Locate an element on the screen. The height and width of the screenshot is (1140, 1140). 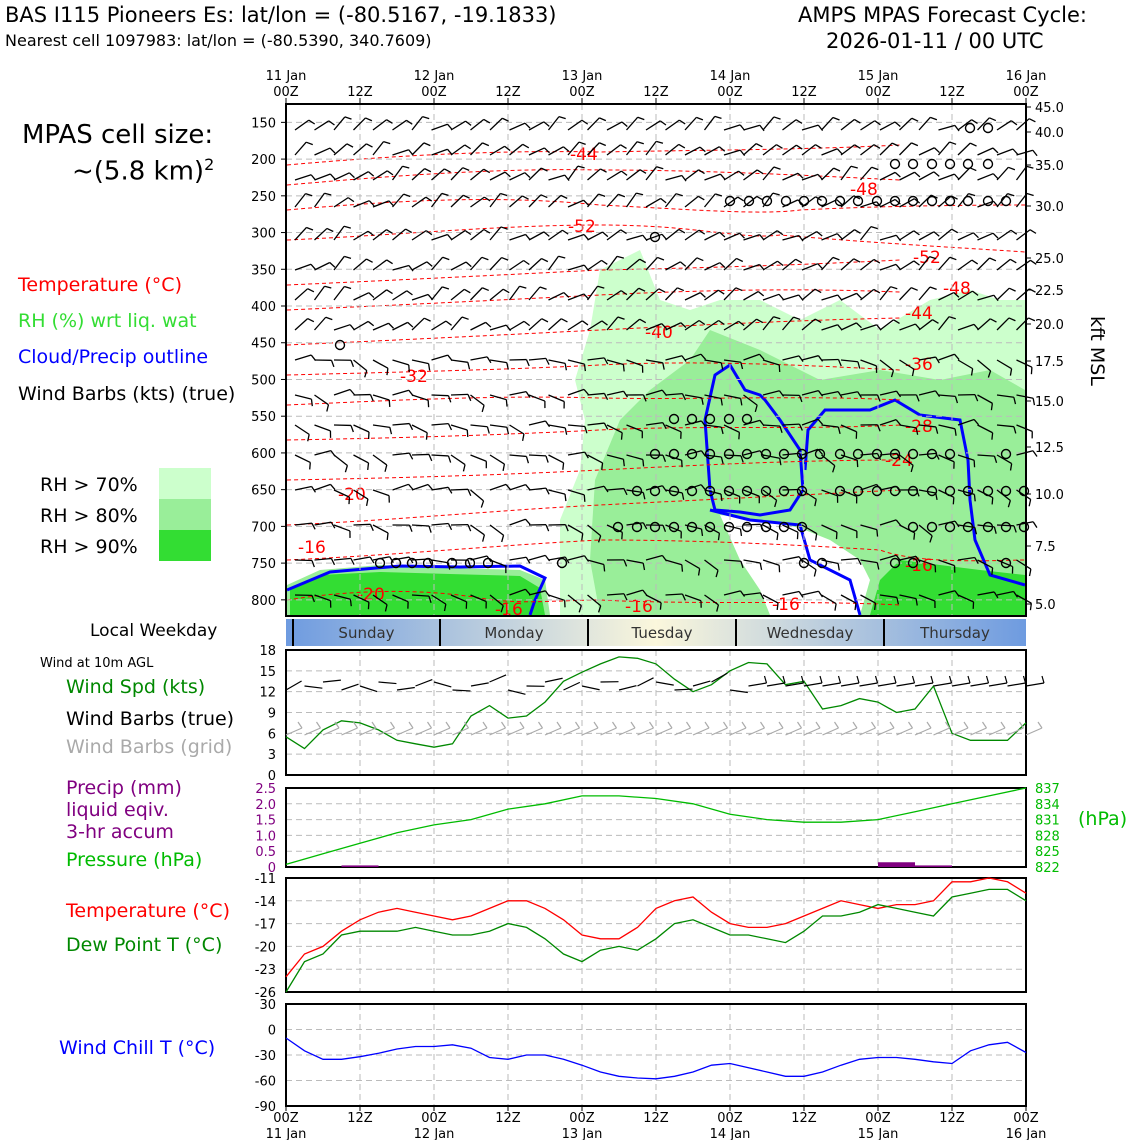
pressure-tick-label: 825 is located at coordinates (1047, 852).